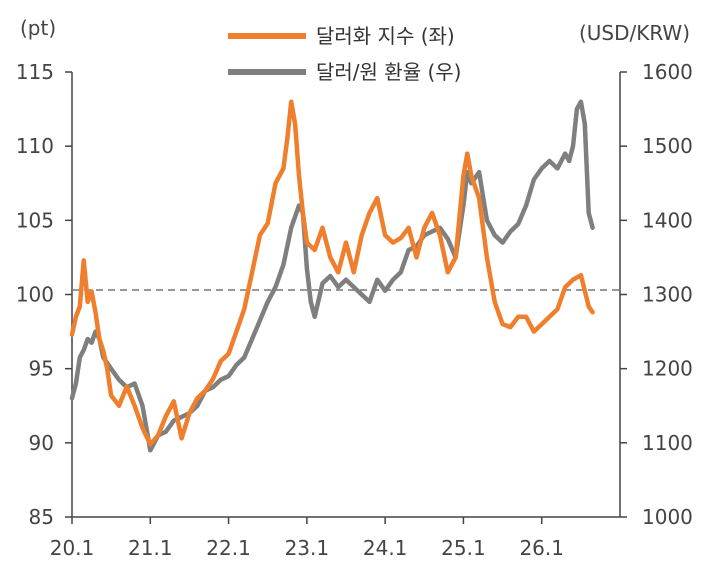 This screenshot has height=570, width=709. Describe the element at coordinates (667, 443) in the screenshot. I see `right-tick-label: 1100` at that location.